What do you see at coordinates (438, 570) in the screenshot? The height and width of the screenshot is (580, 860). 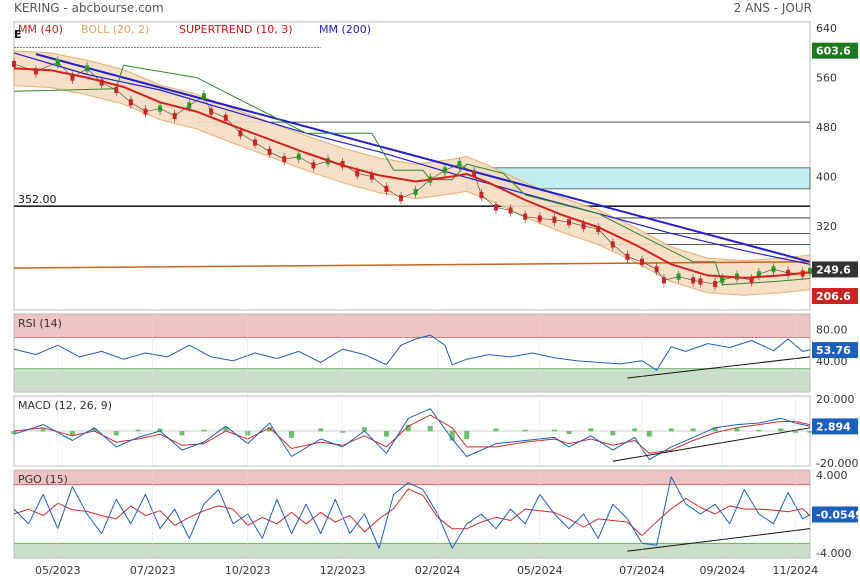 I see `x-tick-label: 02/2024` at bounding box center [438, 570].